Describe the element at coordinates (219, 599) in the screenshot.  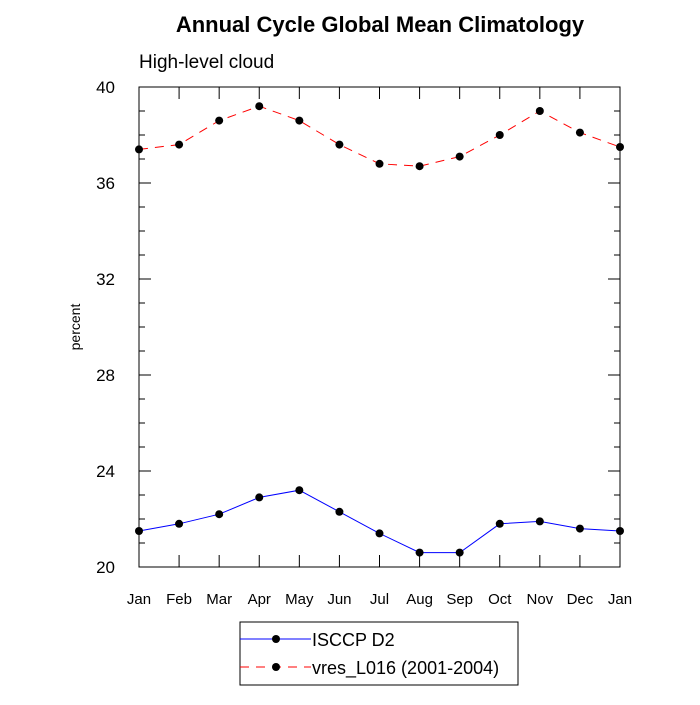
I see `x-tick-label: Mar` at that location.